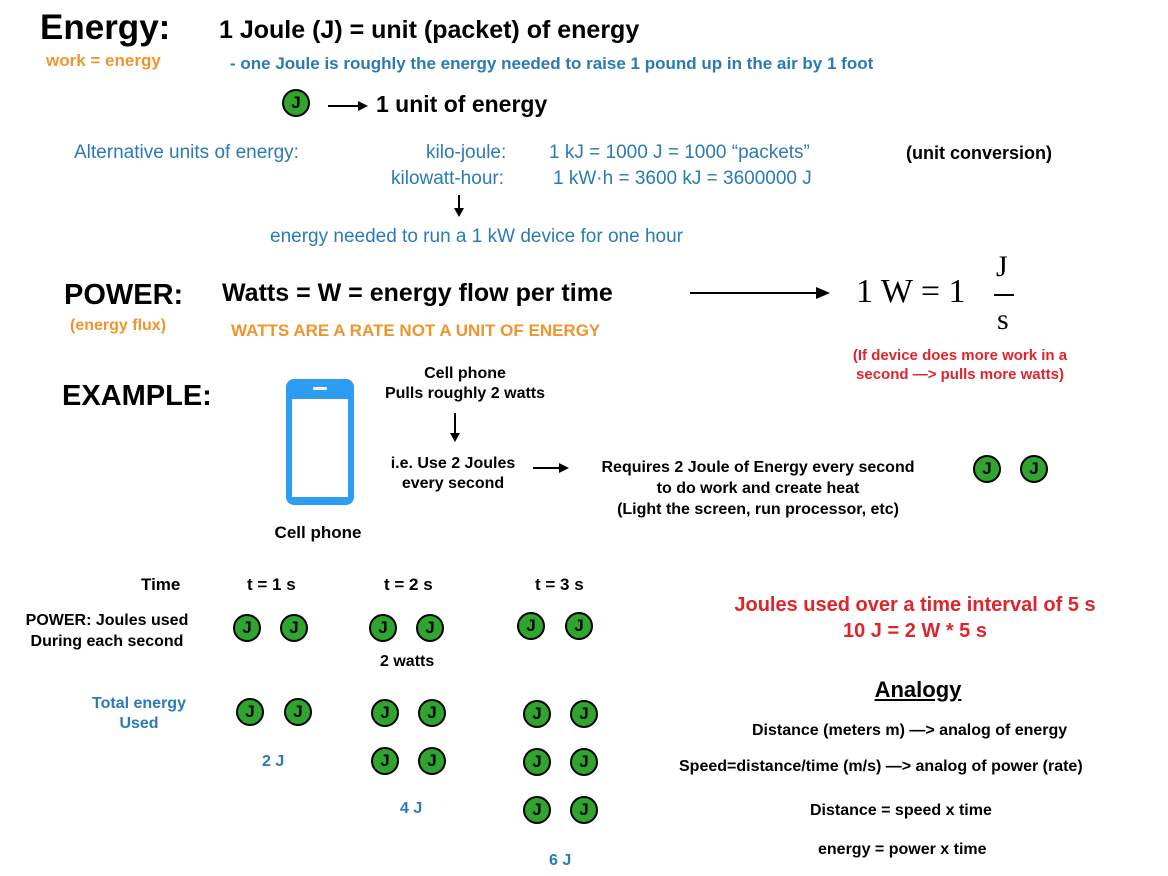 Image resolution: width=1168 pixels, height=876 pixels. Describe the element at coordinates (139, 703) in the screenshot. I see `total-row-line1: Total energy` at that location.